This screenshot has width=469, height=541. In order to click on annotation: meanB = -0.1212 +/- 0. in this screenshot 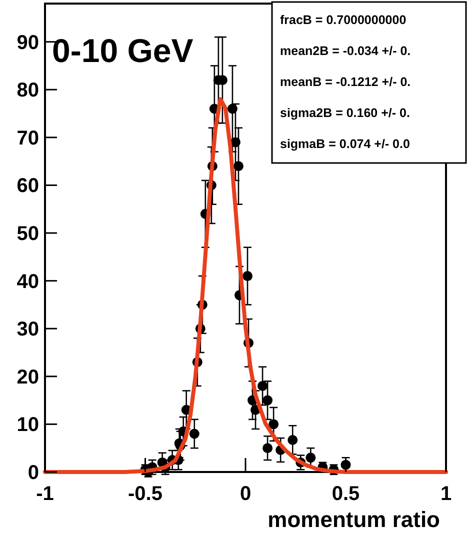, I will do `click(345, 82)`.